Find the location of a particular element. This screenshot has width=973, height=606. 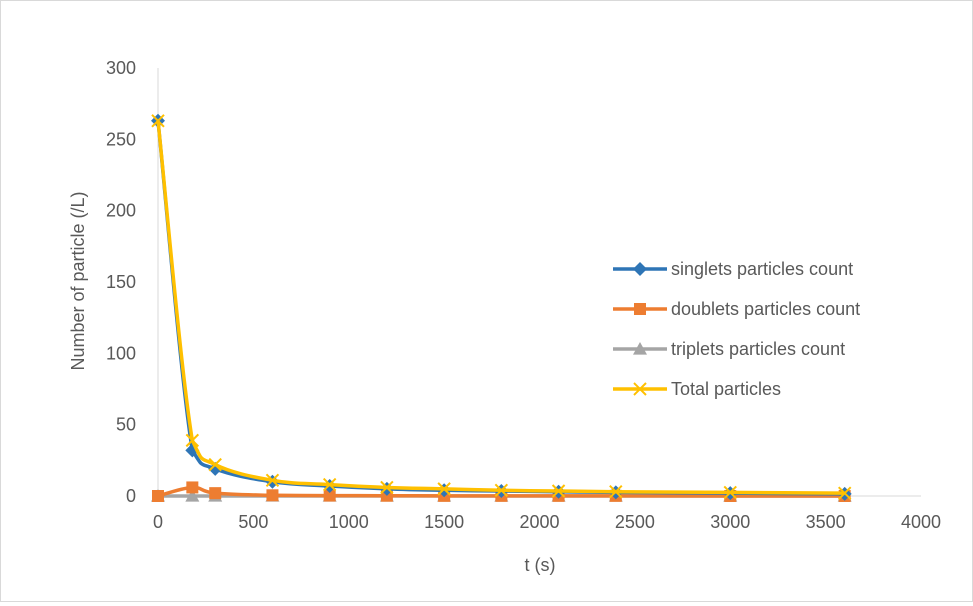

y-axis-label: Number of particle (/L) is located at coordinates (78, 280).